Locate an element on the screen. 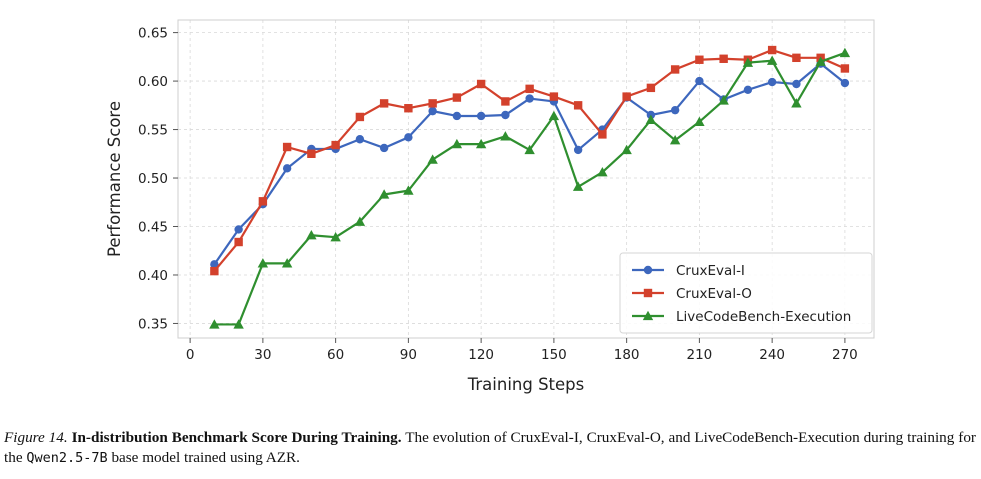 This screenshot has height=479, width=981. caption-figure-label: Figure 14. is located at coordinates (36, 437).